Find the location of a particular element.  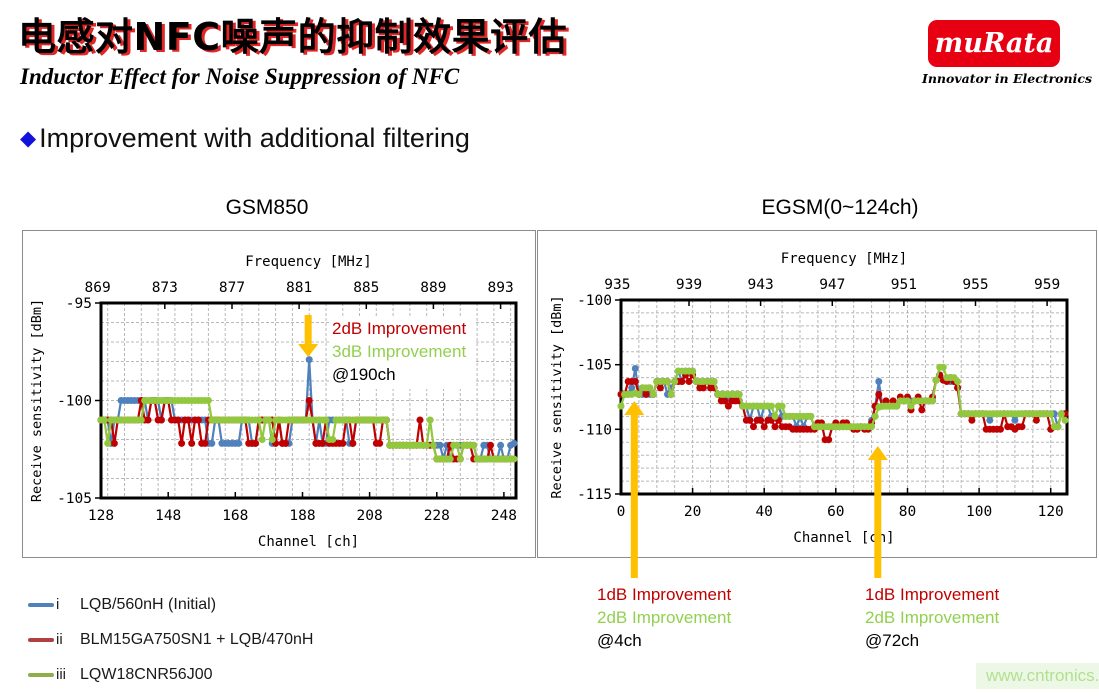

murata-logo: muRata is located at coordinates (994, 43).